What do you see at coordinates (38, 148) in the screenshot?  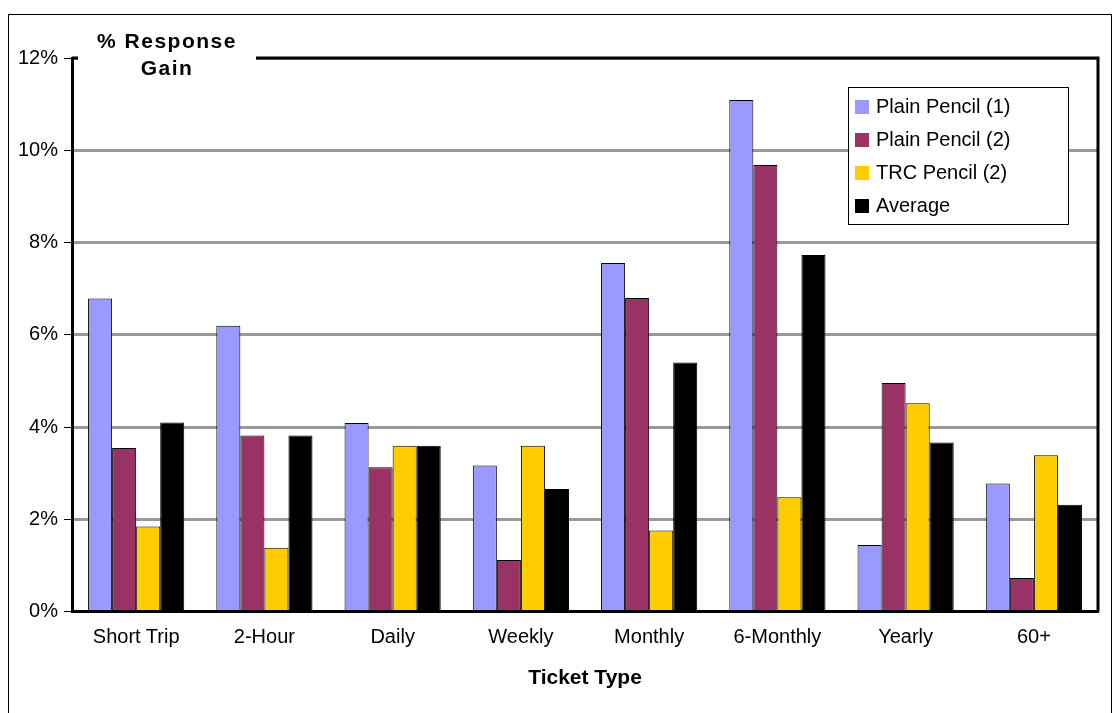 I see `y-tick-label: 10%` at bounding box center [38, 148].